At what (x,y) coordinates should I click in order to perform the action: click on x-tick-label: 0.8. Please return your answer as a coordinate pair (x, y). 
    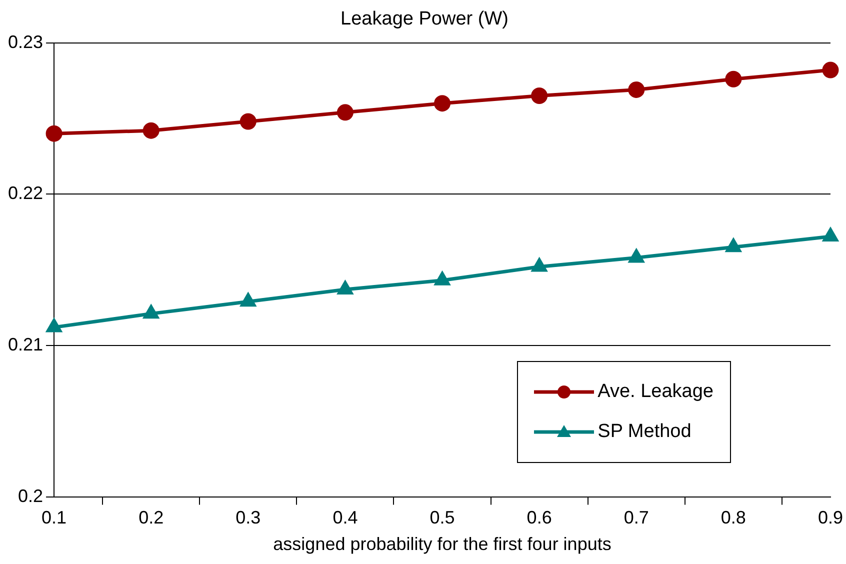
    Looking at the image, I should click on (733, 518).